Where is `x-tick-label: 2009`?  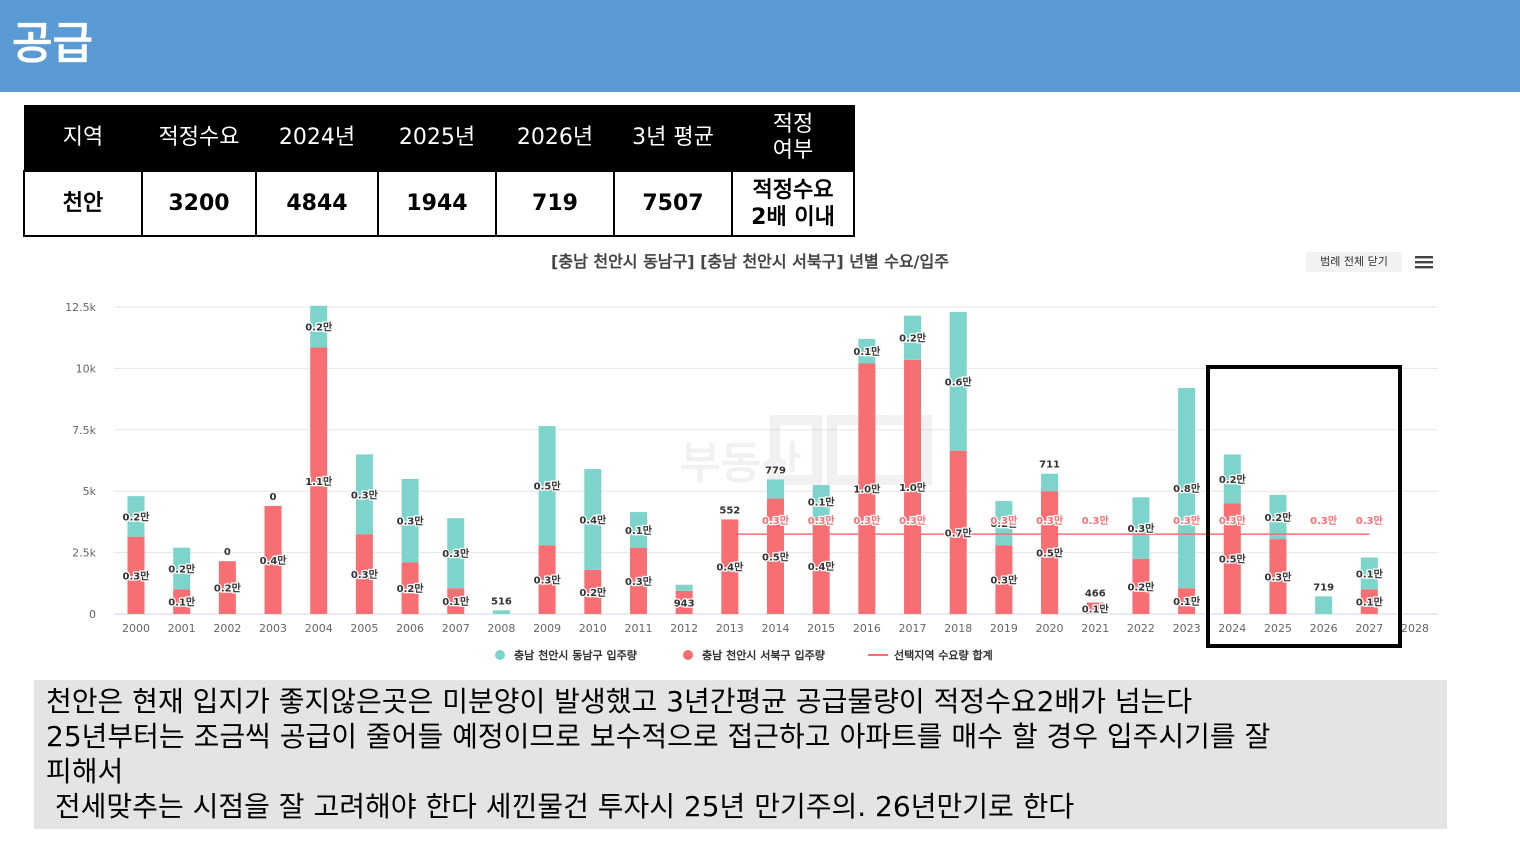
x-tick-label: 2009 is located at coordinates (547, 628).